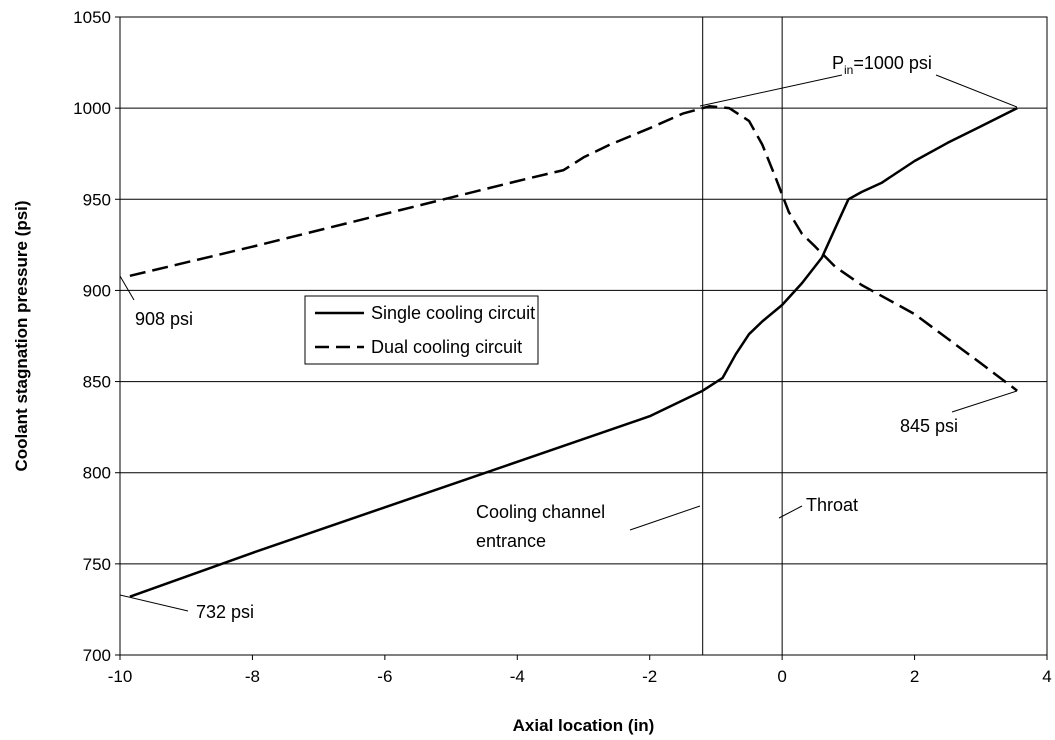 This screenshot has width=1055, height=740. Describe the element at coordinates (929, 426) in the screenshot. I see `annotation-845: 845 psi` at that location.